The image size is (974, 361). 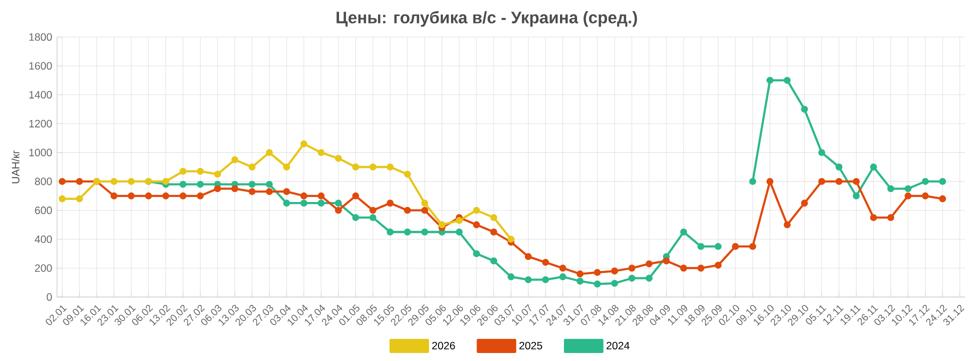 What do you see at coordinates (530, 346) in the screenshot?
I see `legend-label: 2025` at bounding box center [530, 346].